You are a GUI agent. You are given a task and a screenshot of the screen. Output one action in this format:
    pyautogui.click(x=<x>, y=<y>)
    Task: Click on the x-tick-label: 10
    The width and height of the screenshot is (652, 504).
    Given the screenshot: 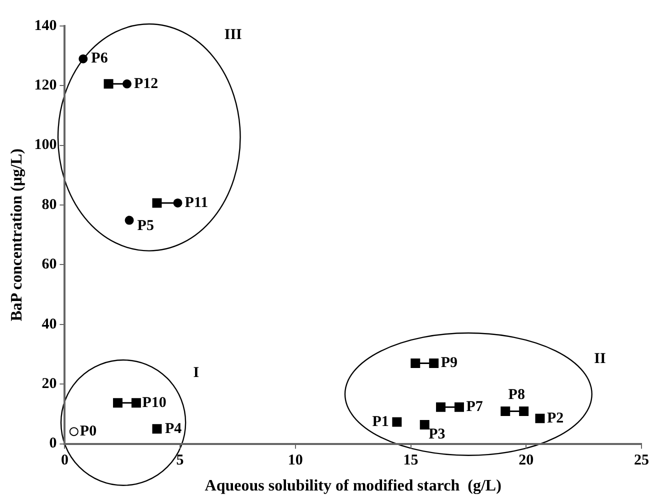 What is the action you would take?
    pyautogui.click(x=295, y=460)
    